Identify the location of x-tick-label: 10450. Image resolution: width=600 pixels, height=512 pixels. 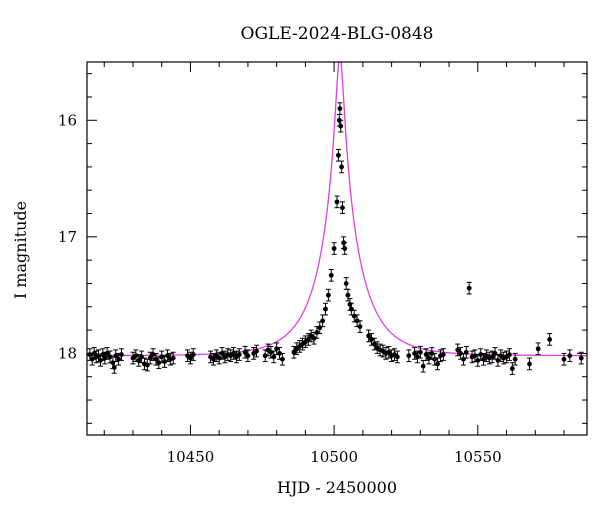
(191, 457).